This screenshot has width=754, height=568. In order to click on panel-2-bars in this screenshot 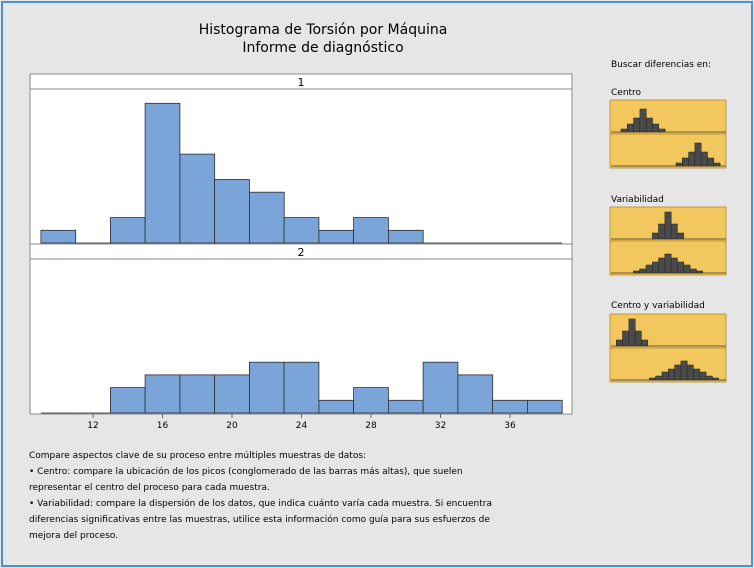, I will do `click(301, 387)`.